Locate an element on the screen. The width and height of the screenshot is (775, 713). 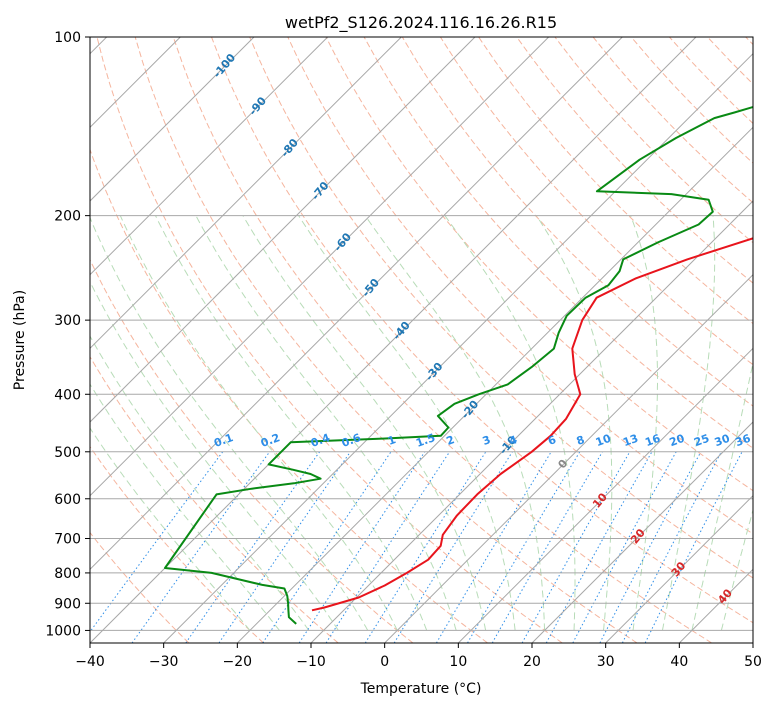
chart-title: wetPf2_S126.2024.116.16.26.R15 is located at coordinates (421, 23).